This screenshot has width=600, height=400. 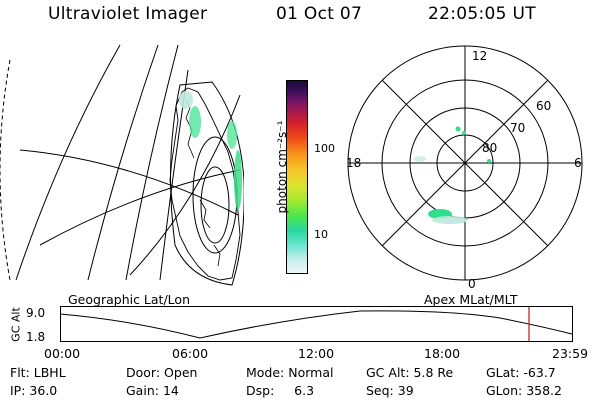 What do you see at coordinates (517, 128) in the screenshot?
I see `mlat-label-70: 70` at bounding box center [517, 128].